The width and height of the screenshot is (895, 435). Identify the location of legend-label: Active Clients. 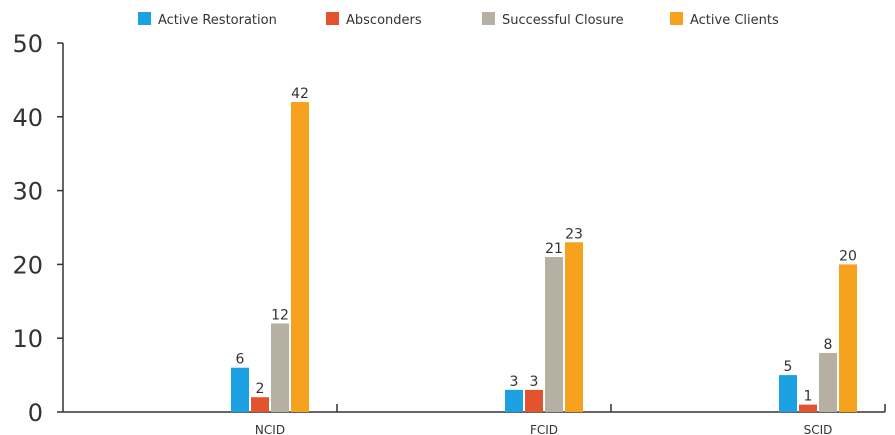
(734, 20).